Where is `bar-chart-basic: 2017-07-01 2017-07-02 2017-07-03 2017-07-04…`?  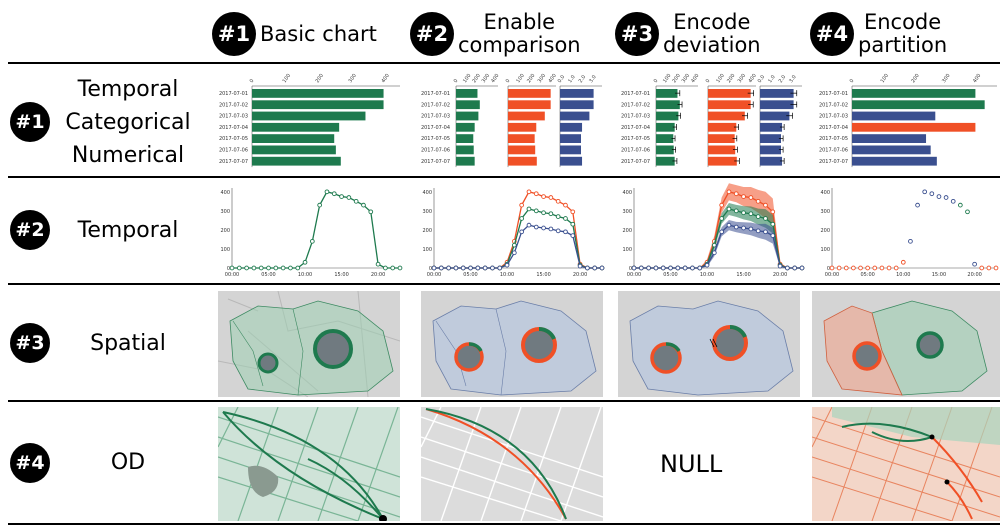
bar-chart-basic: 2017-07-01 2017-07-02 2017-07-03 2017-07-04… is located at coordinates (308, 121).